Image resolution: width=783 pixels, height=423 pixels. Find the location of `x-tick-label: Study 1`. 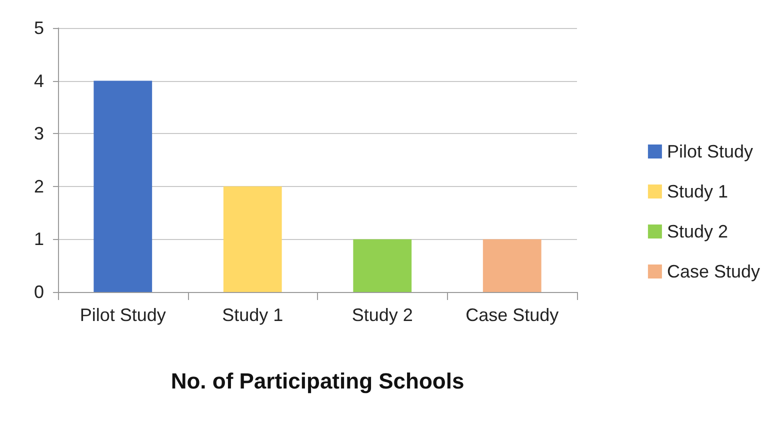

x-tick-label: Study 1 is located at coordinates (253, 315).